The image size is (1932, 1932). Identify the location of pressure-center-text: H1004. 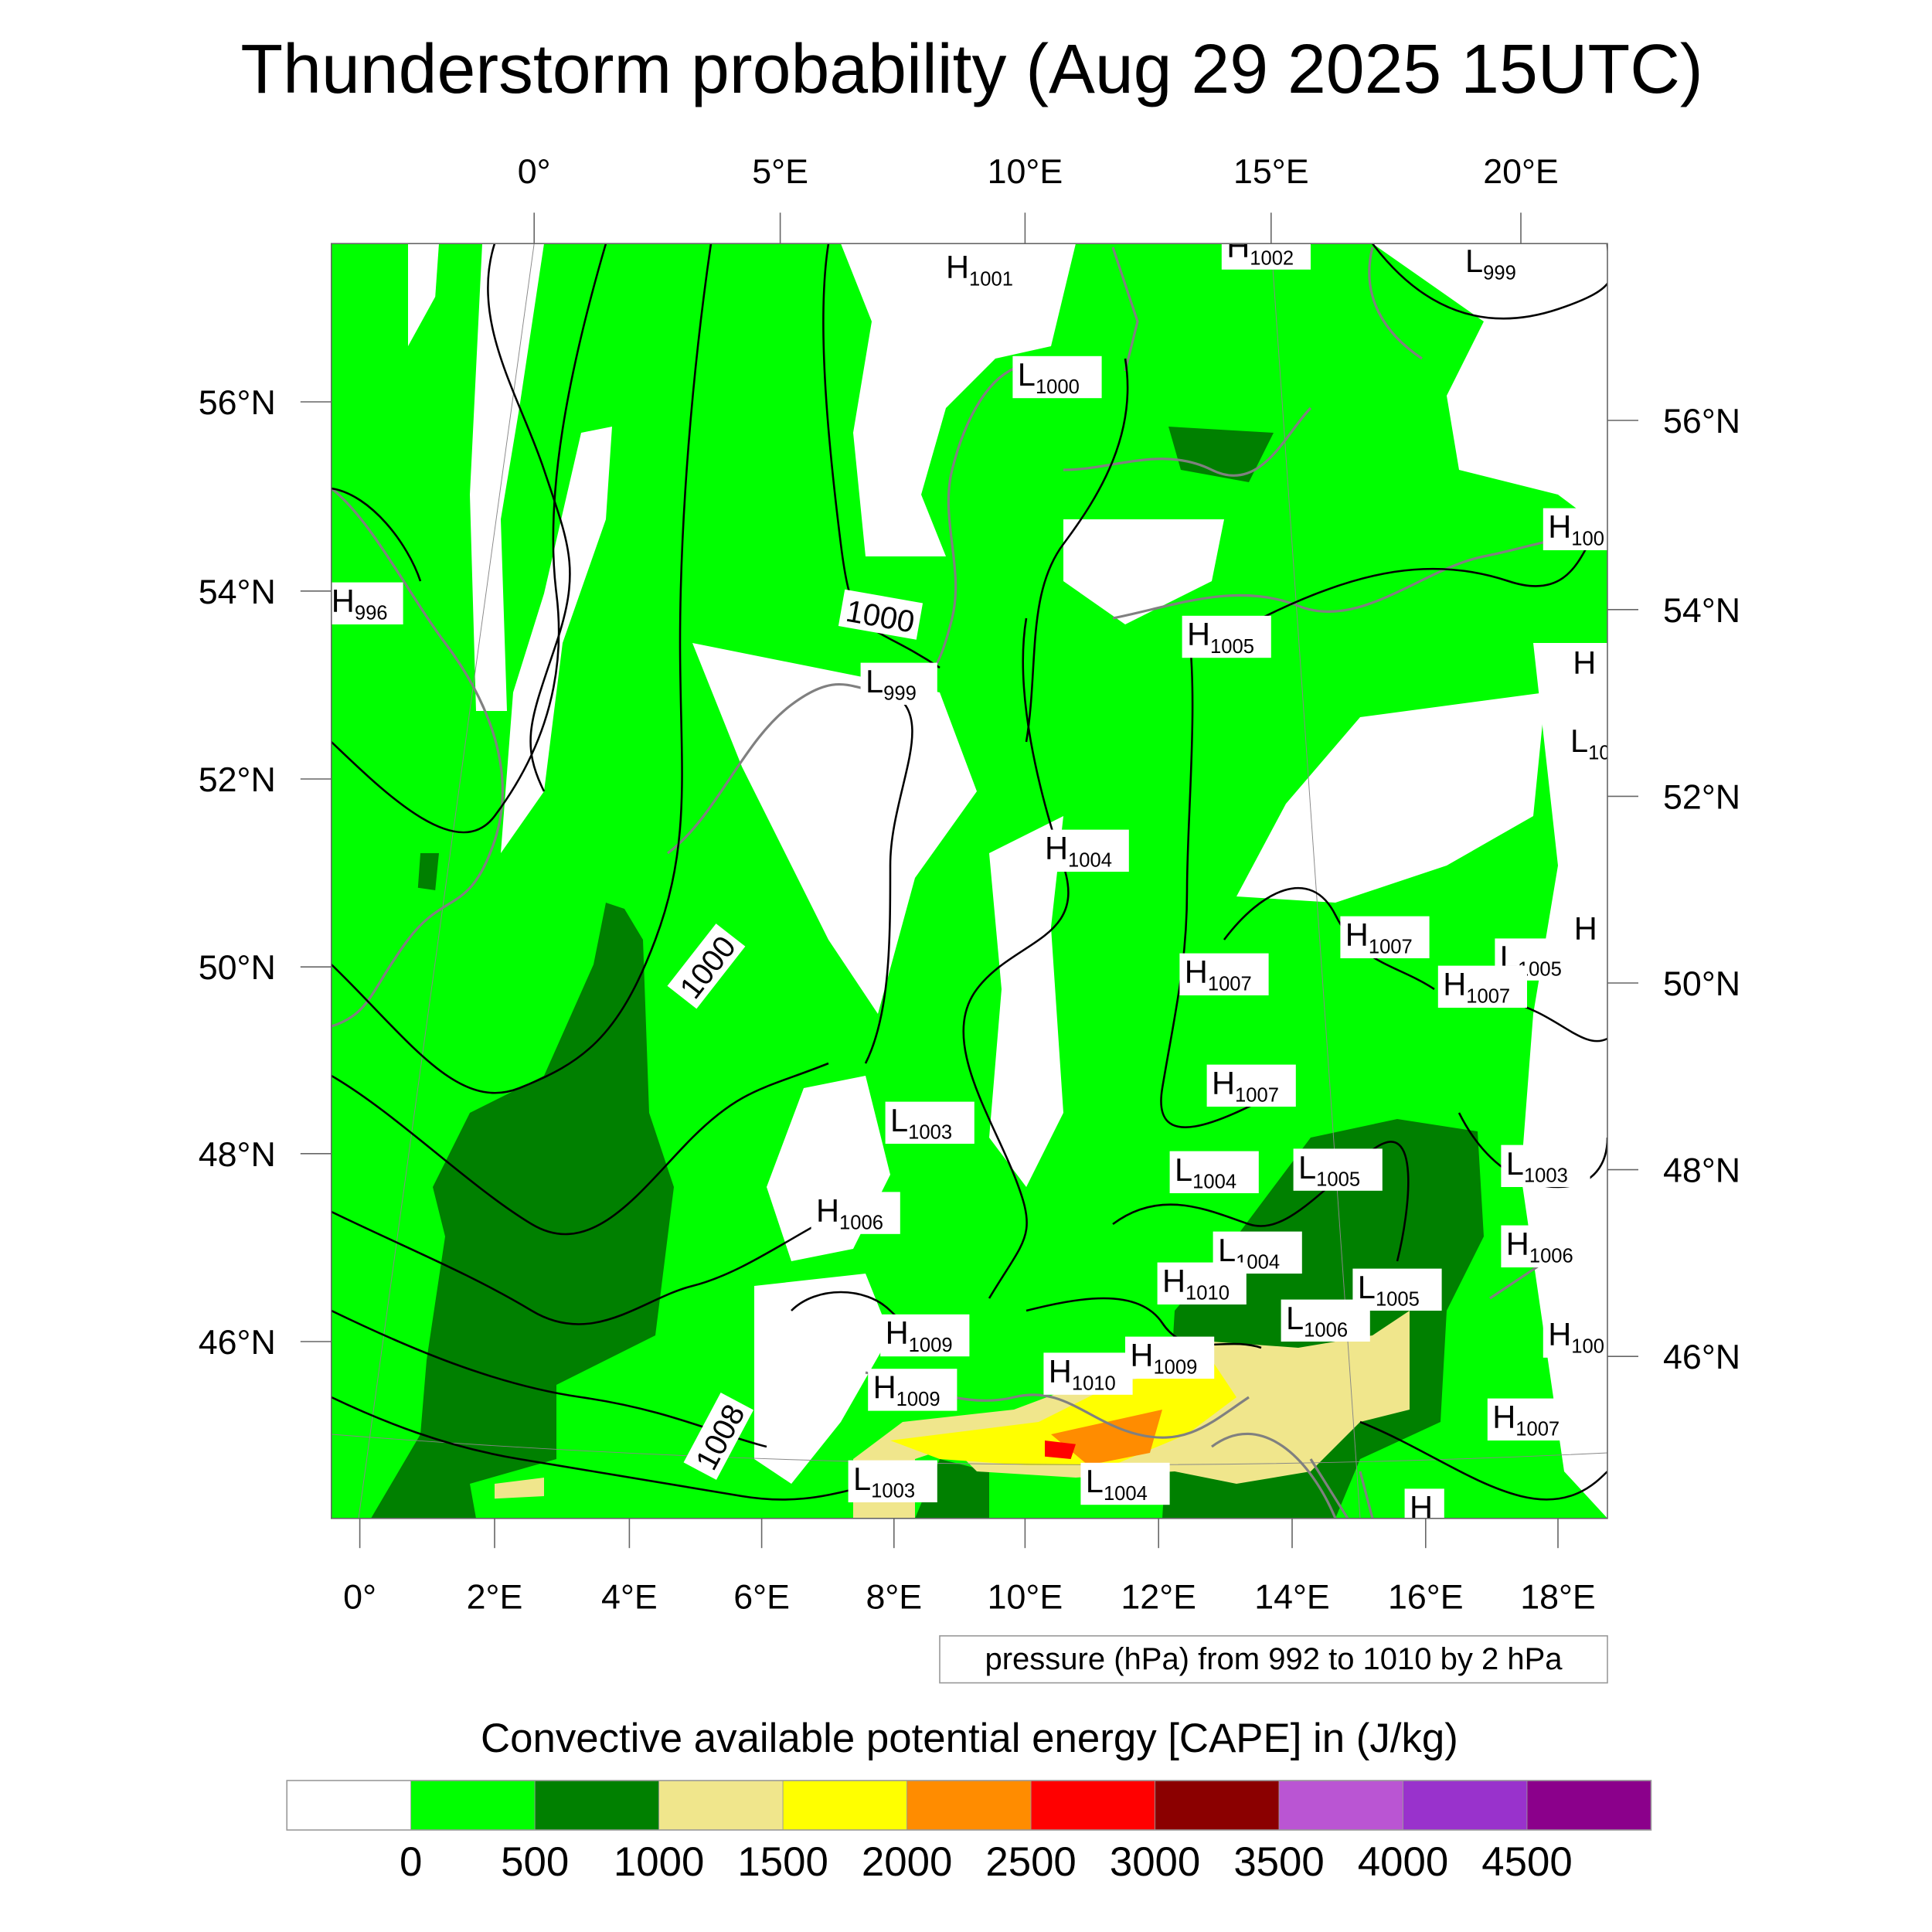
(1078, 851).